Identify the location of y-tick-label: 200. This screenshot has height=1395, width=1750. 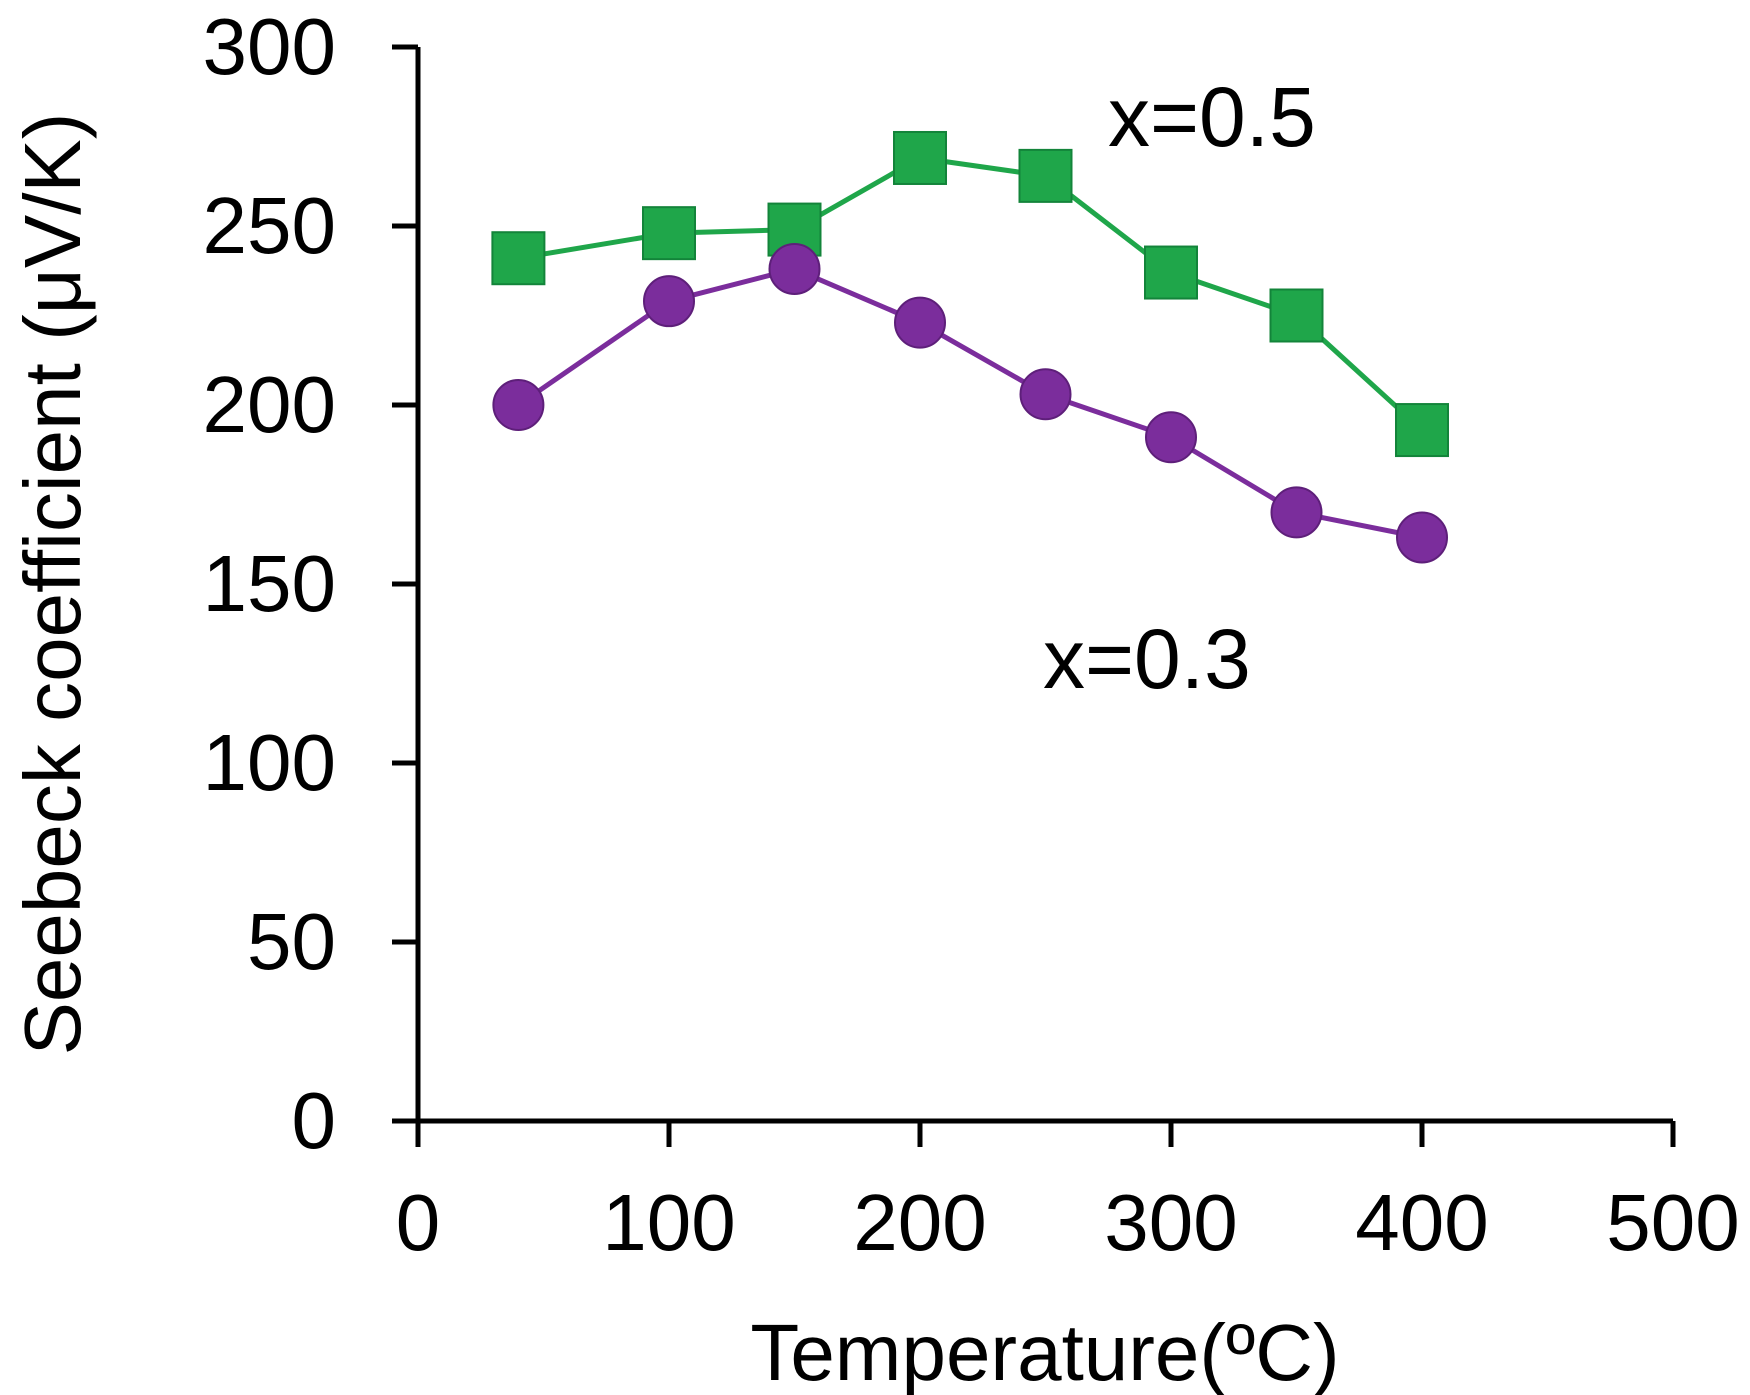
(269, 404).